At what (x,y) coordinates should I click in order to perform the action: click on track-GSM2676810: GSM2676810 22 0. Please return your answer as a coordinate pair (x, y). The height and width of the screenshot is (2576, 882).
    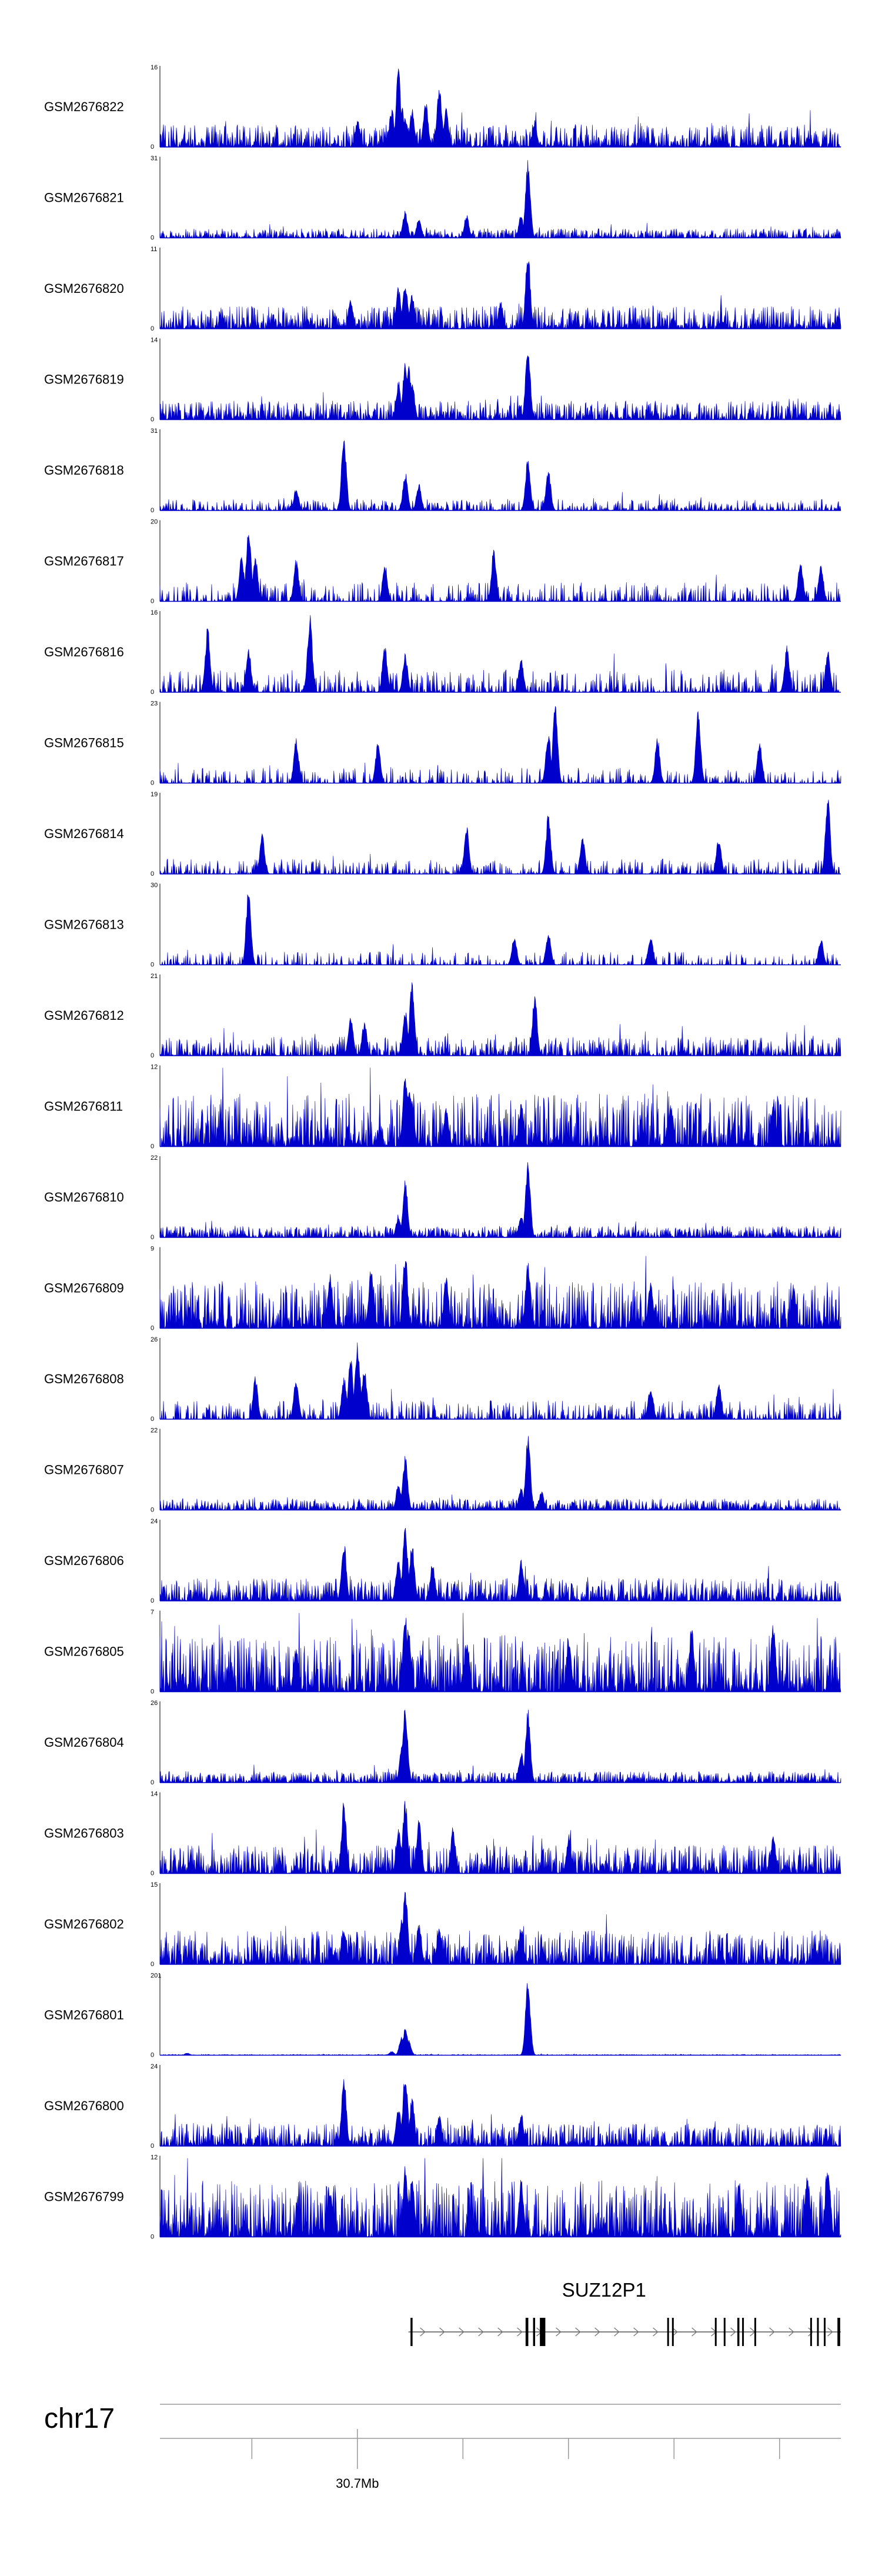
    Looking at the image, I should click on (442, 1197).